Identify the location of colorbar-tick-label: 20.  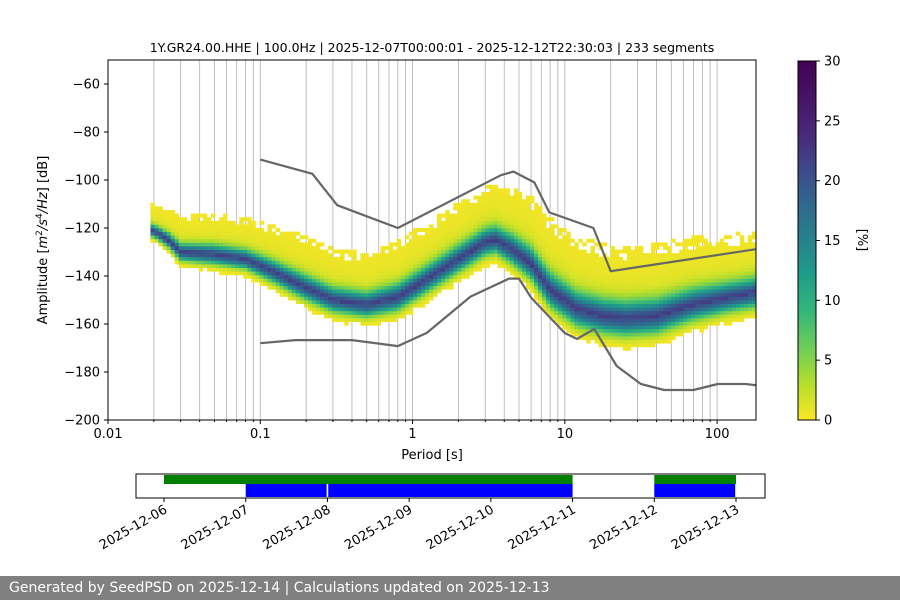
(832, 181).